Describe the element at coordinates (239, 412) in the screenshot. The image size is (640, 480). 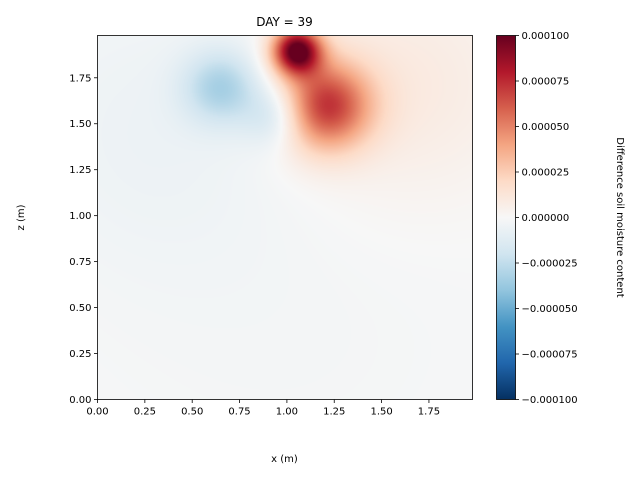
I see `x-tick-label: 0.75` at that location.